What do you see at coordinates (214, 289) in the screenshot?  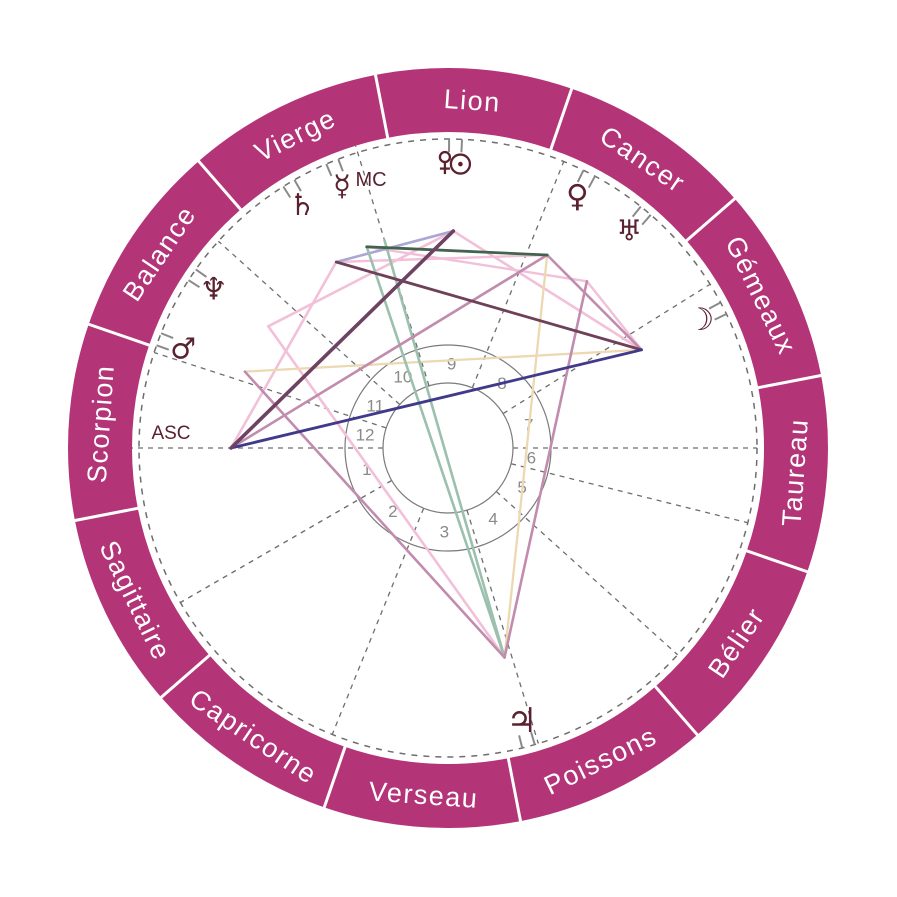 I see `neptune-icon: ♆` at bounding box center [214, 289].